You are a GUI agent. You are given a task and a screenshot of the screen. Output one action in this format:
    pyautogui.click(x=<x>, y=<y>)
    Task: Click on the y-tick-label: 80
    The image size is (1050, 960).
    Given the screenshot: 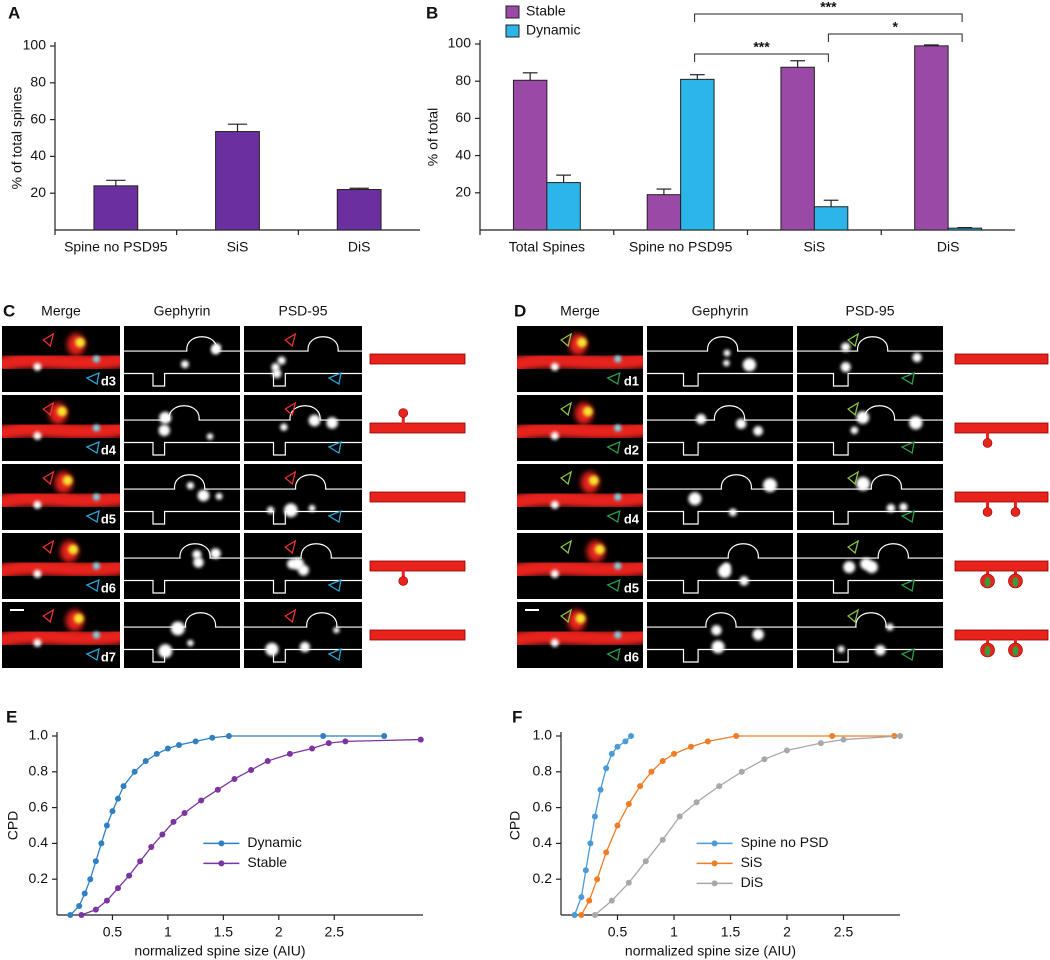 What is the action you would take?
    pyautogui.click(x=38, y=82)
    